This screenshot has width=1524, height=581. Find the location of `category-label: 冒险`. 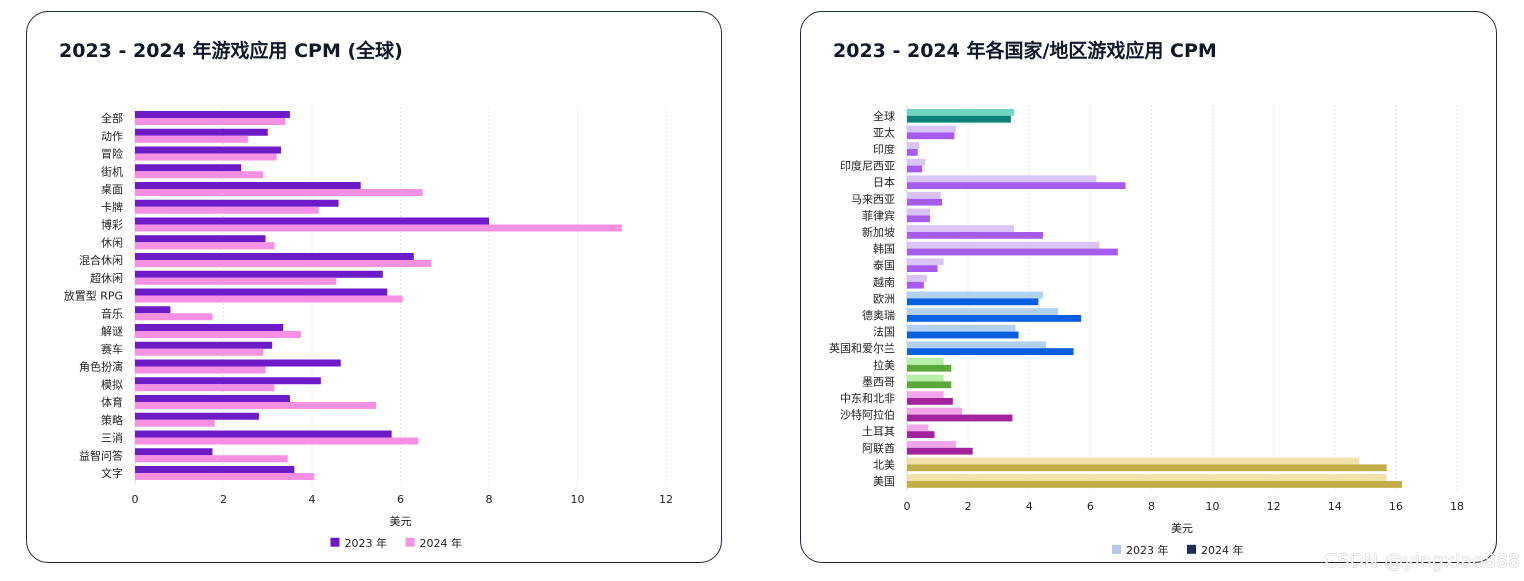

category-label: 冒险 is located at coordinates (112, 154).